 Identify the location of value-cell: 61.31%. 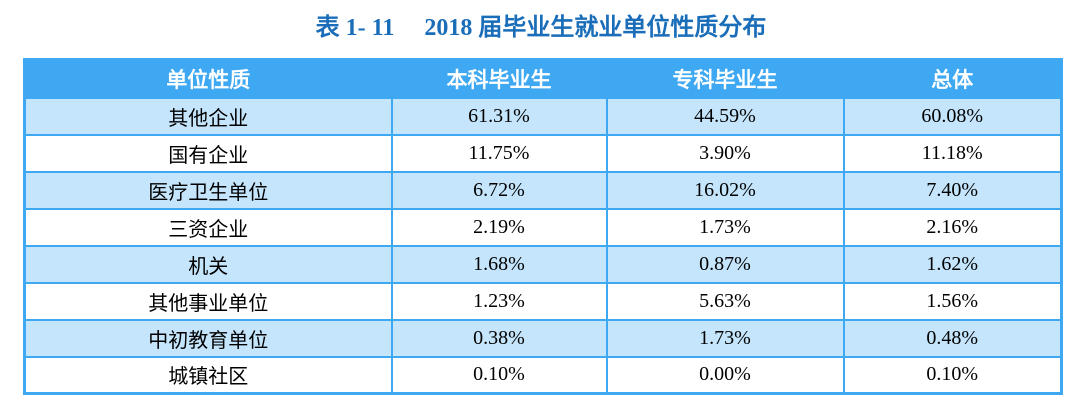
(499, 116).